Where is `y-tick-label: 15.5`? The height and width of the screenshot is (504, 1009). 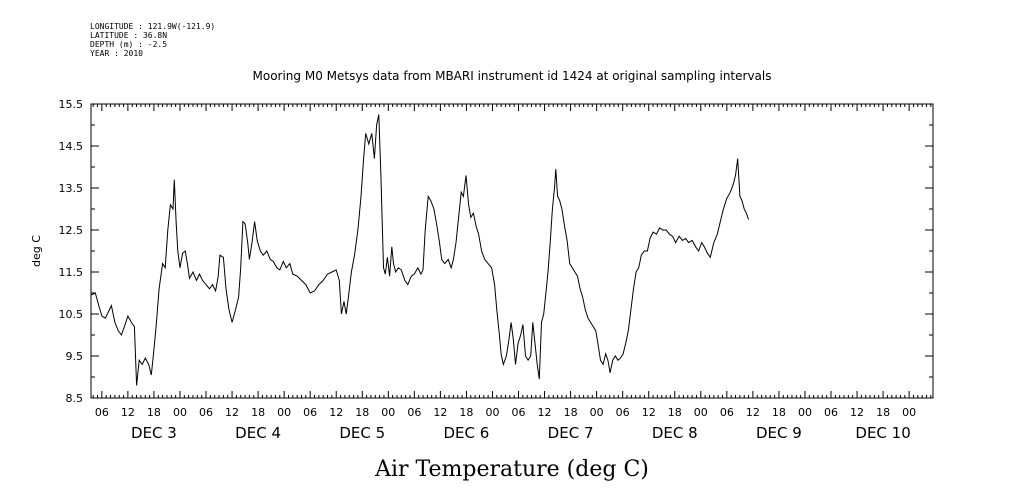 y-tick-label: 15.5 is located at coordinates (71, 104).